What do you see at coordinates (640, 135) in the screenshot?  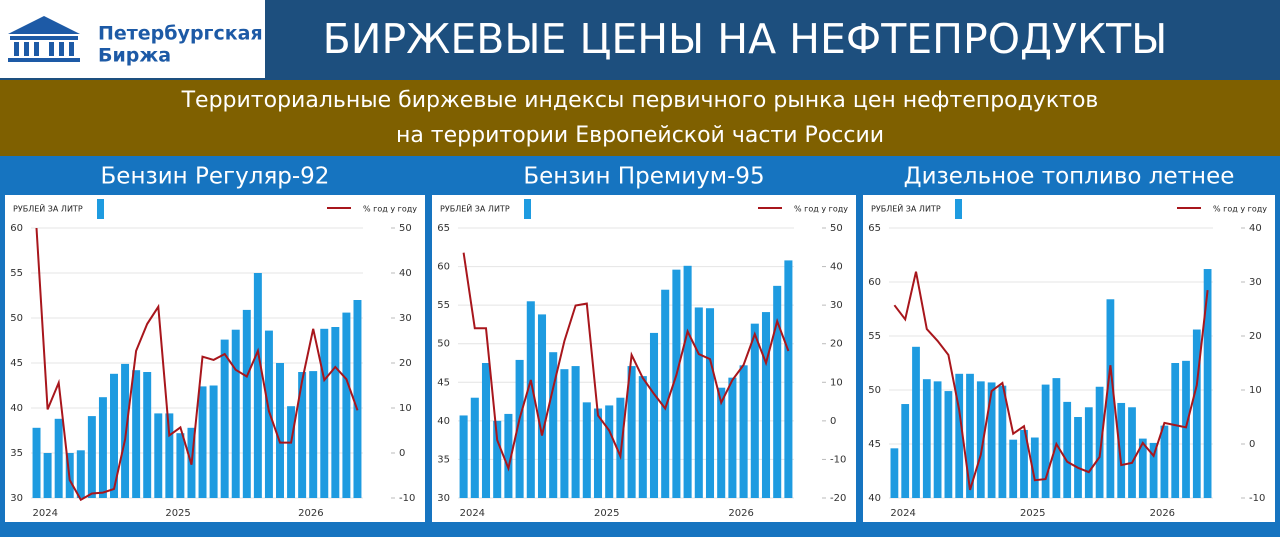 I see `subtitle: на территории Европейской части России` at bounding box center [640, 135].